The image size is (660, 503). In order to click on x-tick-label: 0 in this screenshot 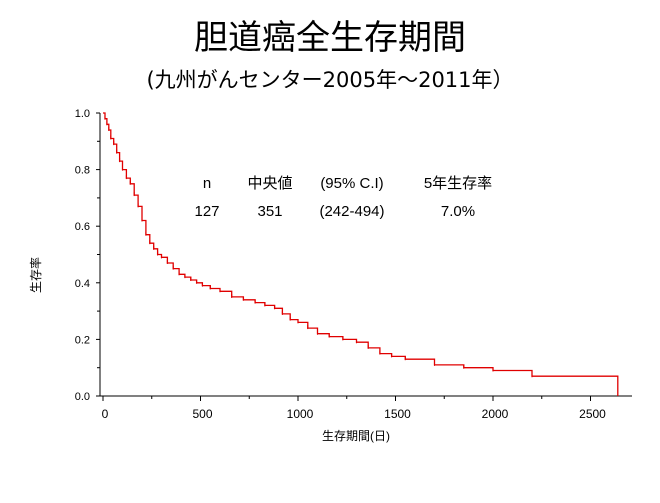, I will do `click(105, 414)`.